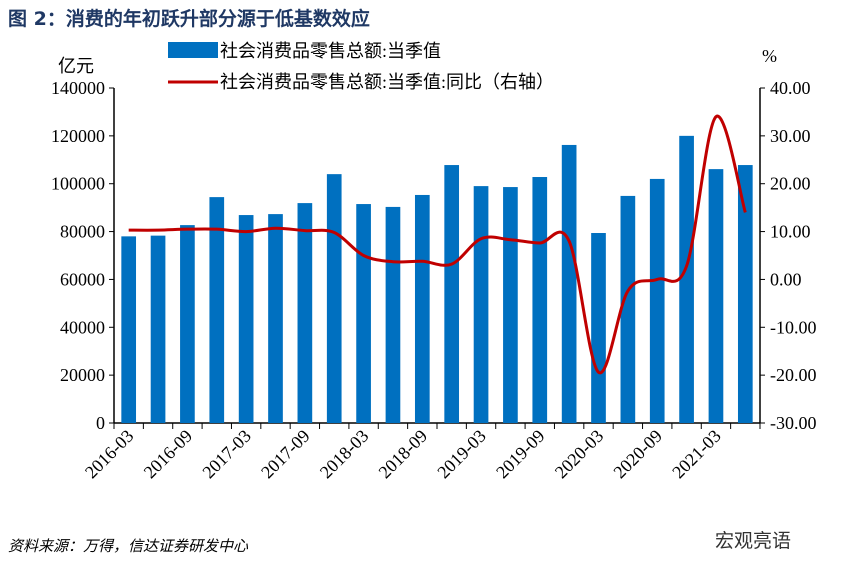  Describe the element at coordinates (790, 88) in the screenshot. I see `right-tick-label: 40.00` at that location.